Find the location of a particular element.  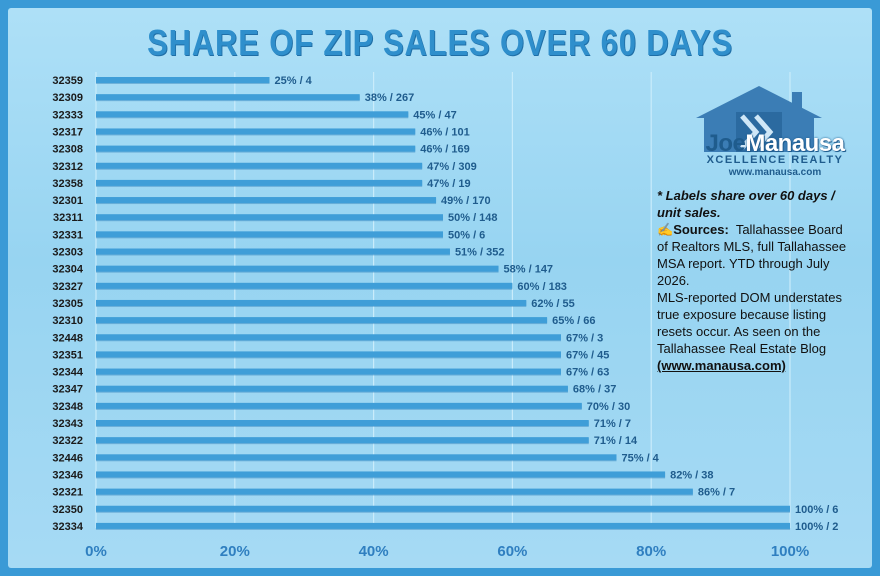

x-tick-label: 100% is located at coordinates (790, 551).